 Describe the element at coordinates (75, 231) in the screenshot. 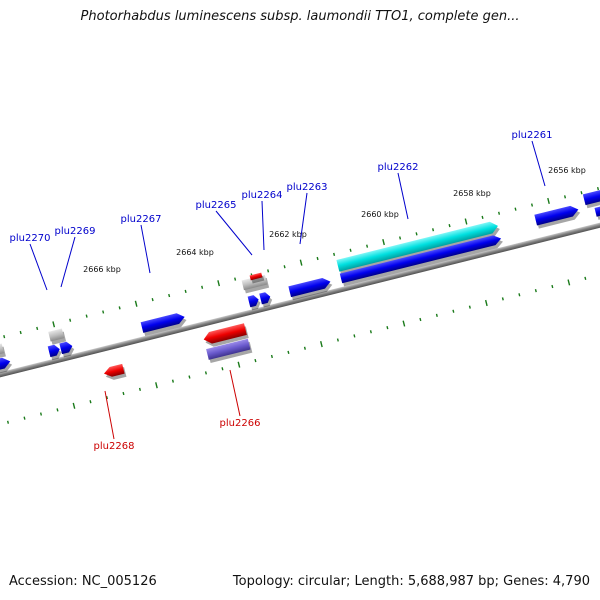

I see `gene-label-plu2269: plu2269` at that location.